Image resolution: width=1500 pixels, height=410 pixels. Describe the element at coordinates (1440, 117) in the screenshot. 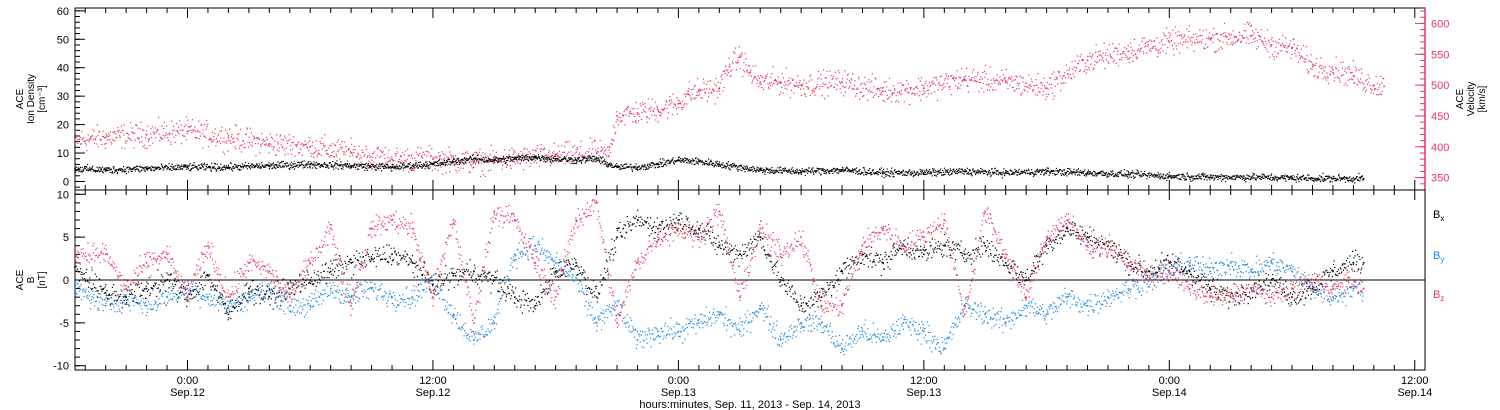

I see `y-tick-label: 450` at that location.